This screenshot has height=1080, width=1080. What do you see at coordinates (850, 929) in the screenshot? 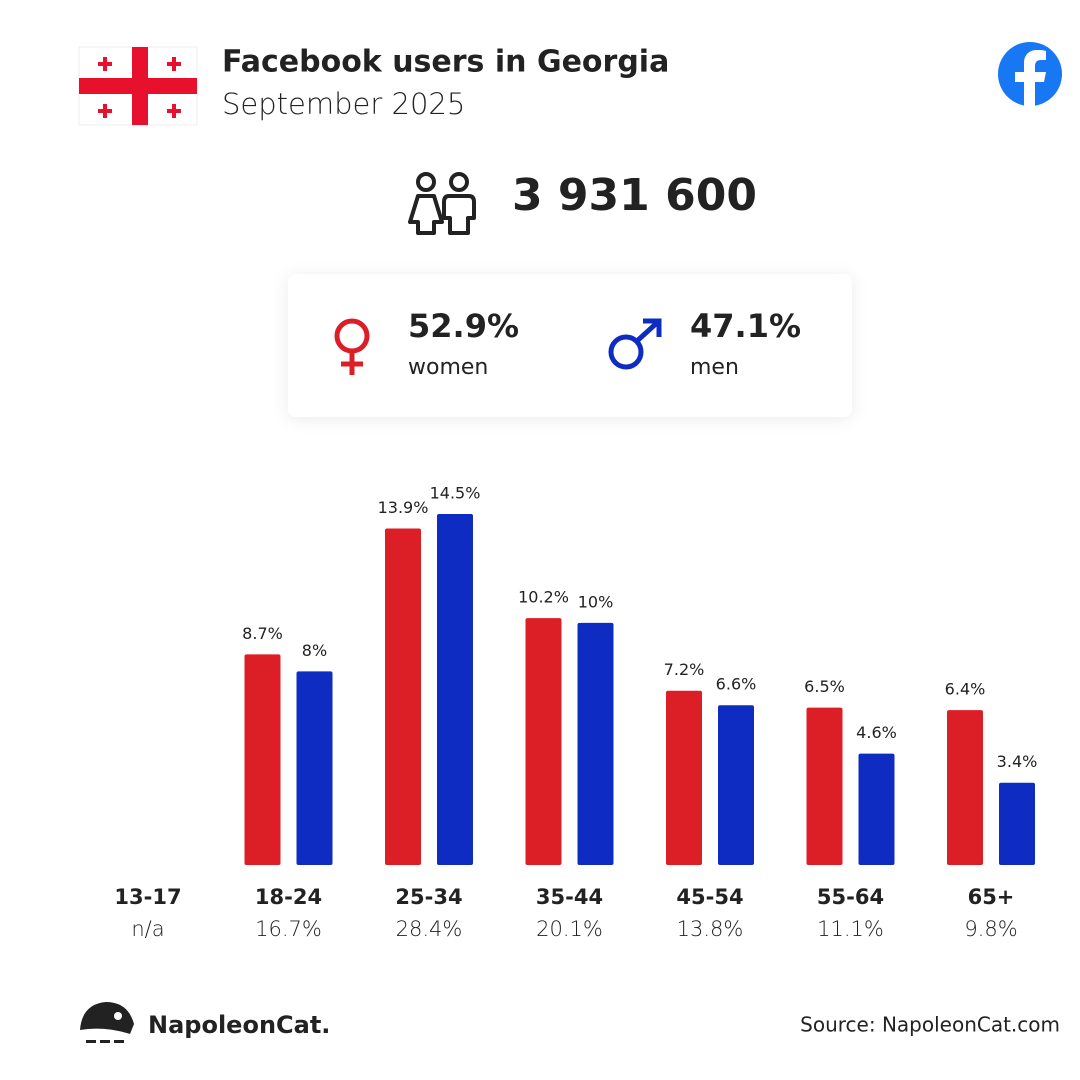
I see `category-total: 11.1%` at bounding box center [850, 929].